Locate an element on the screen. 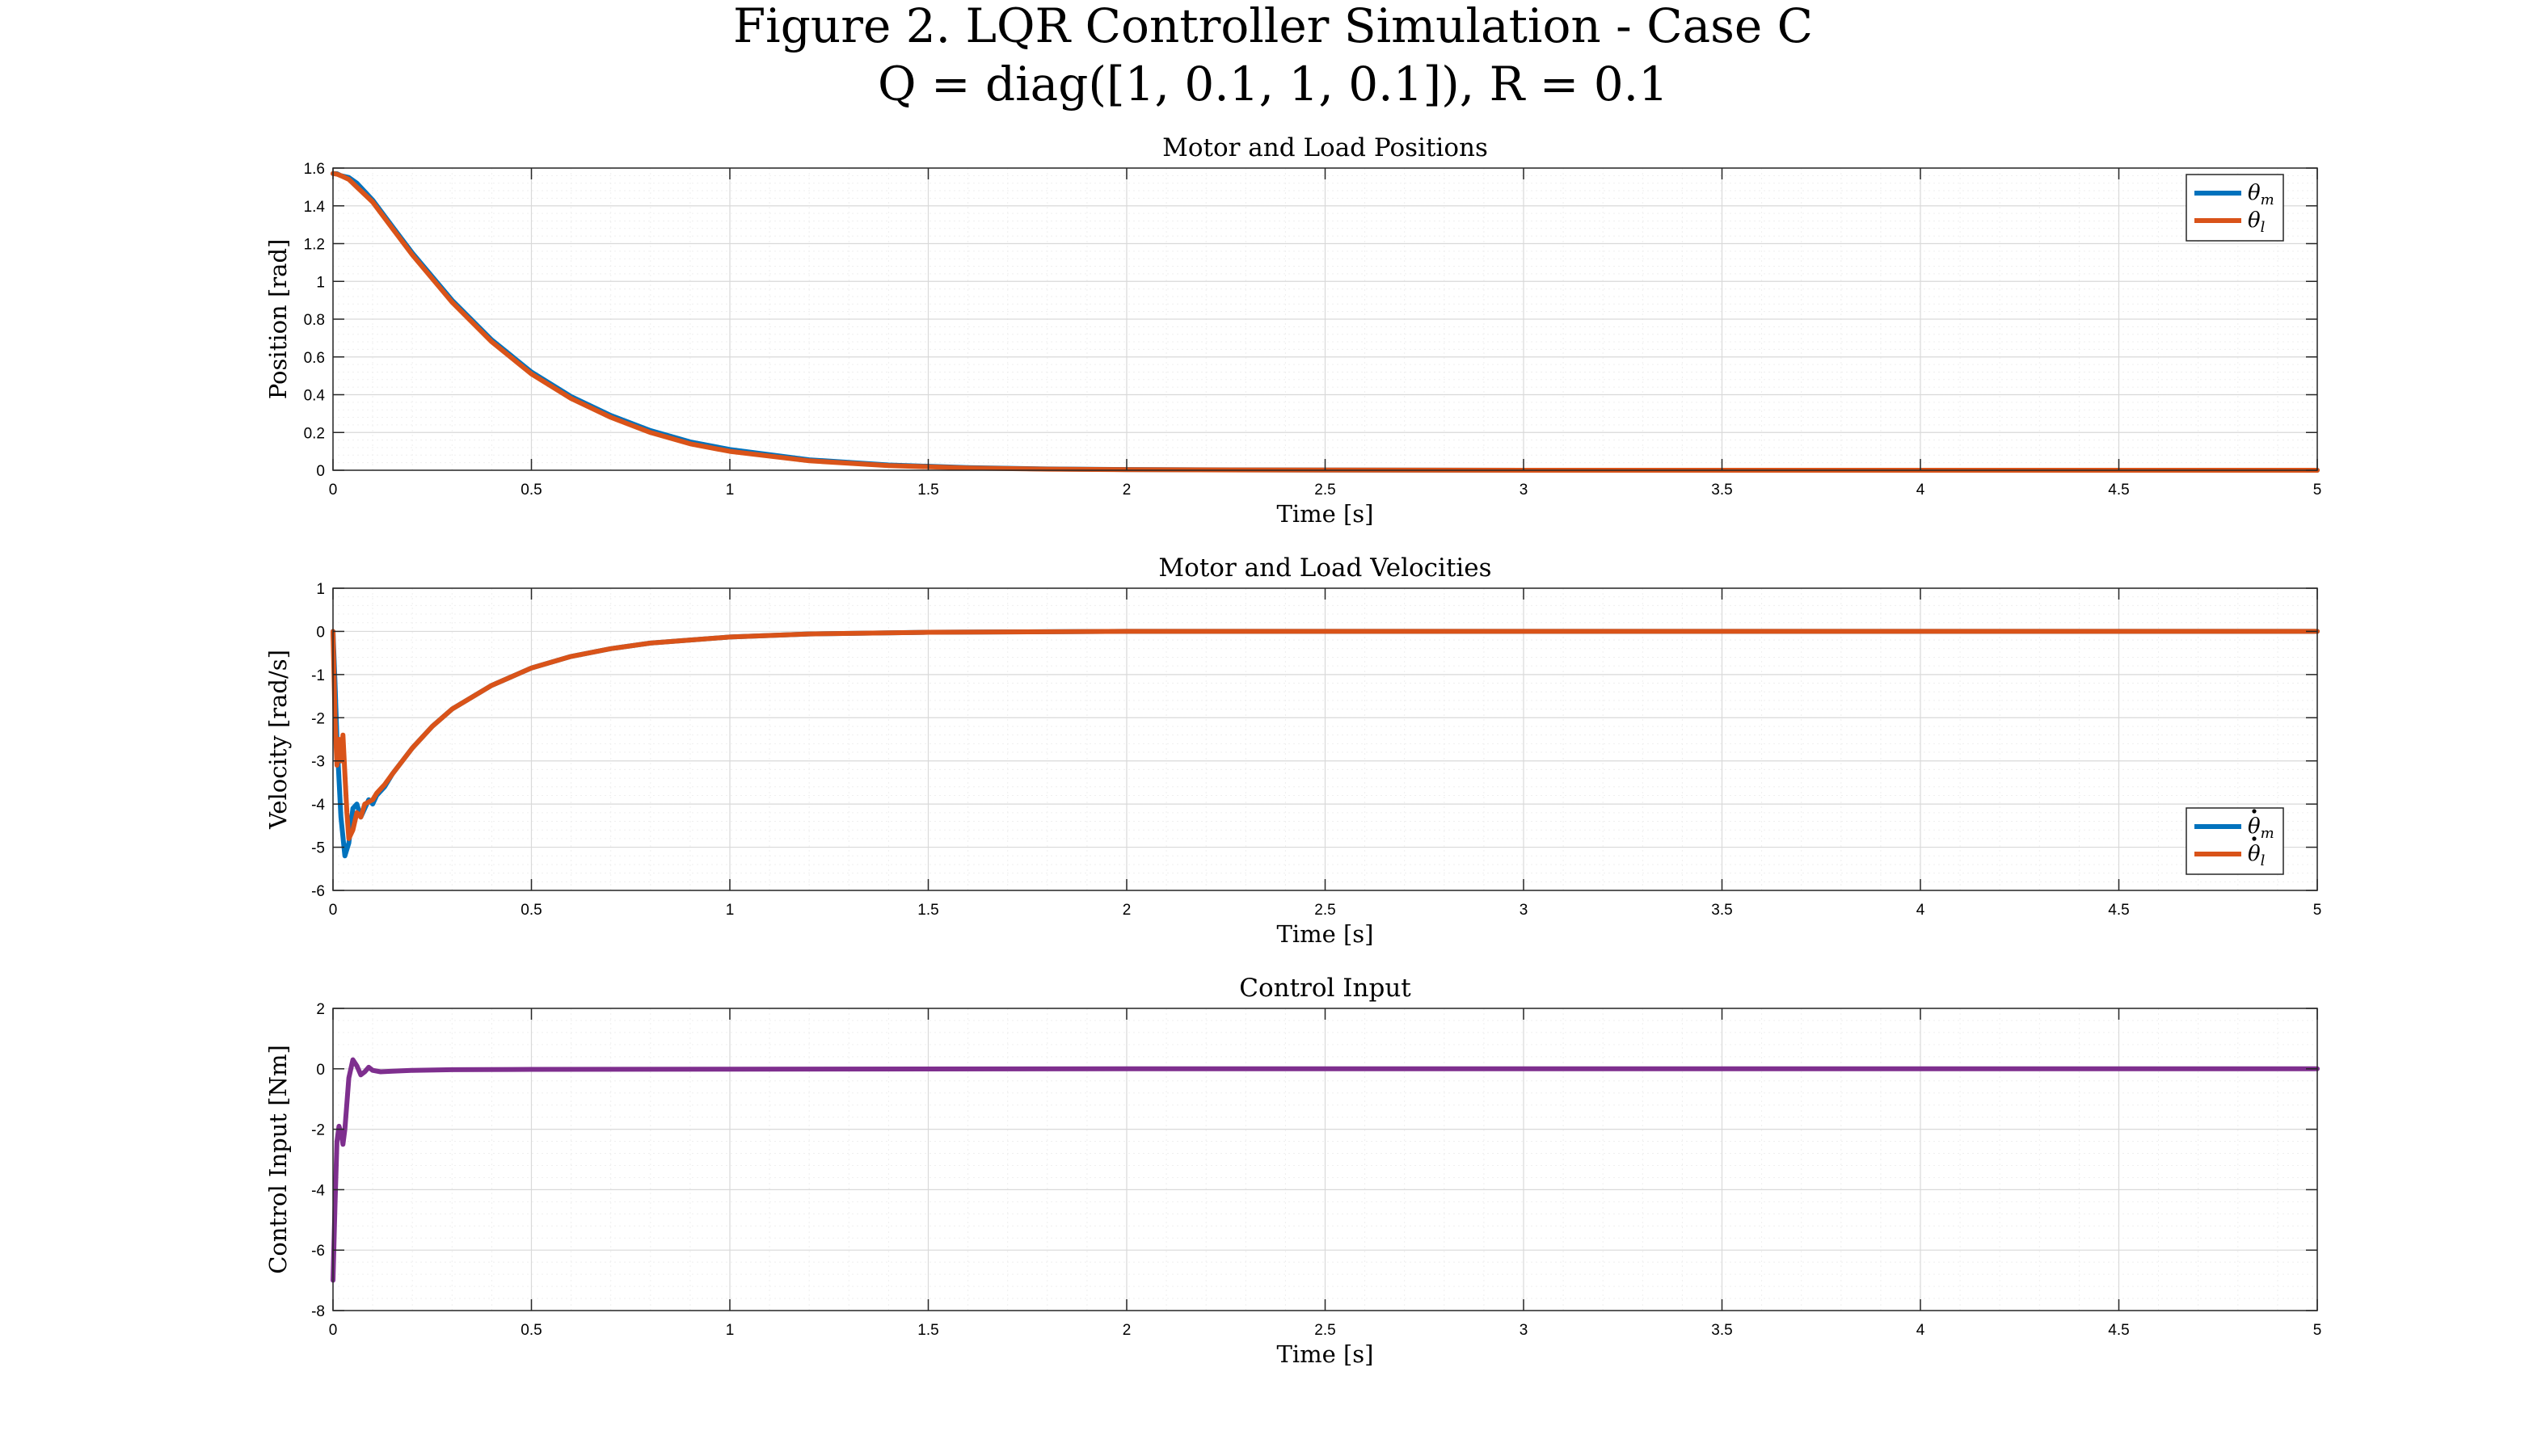  y-tick-label: 1.6 is located at coordinates (314, 169).